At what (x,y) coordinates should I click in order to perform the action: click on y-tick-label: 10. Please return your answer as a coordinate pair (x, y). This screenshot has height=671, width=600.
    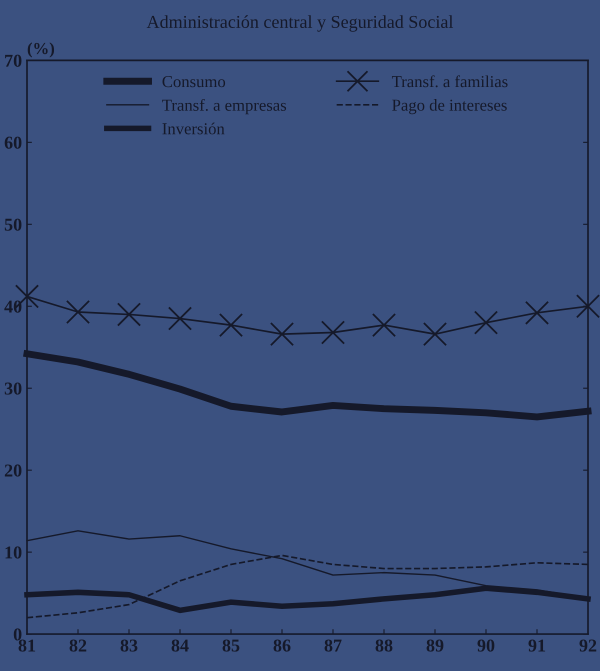
    Looking at the image, I should click on (14, 552).